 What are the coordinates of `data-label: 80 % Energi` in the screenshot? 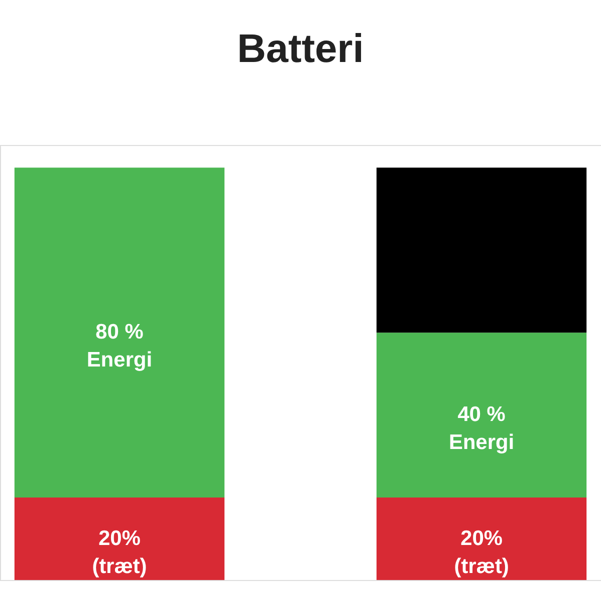 It's located at (119, 346).